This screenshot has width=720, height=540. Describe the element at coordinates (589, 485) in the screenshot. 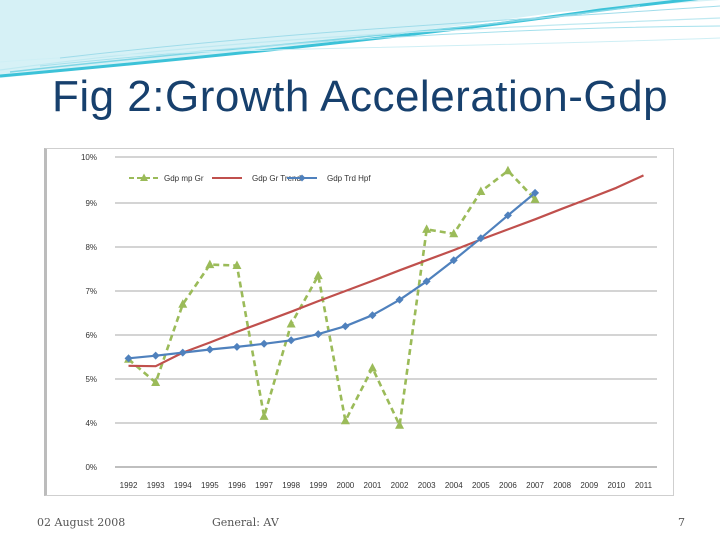

I see `x-tick-label: 2009` at that location.